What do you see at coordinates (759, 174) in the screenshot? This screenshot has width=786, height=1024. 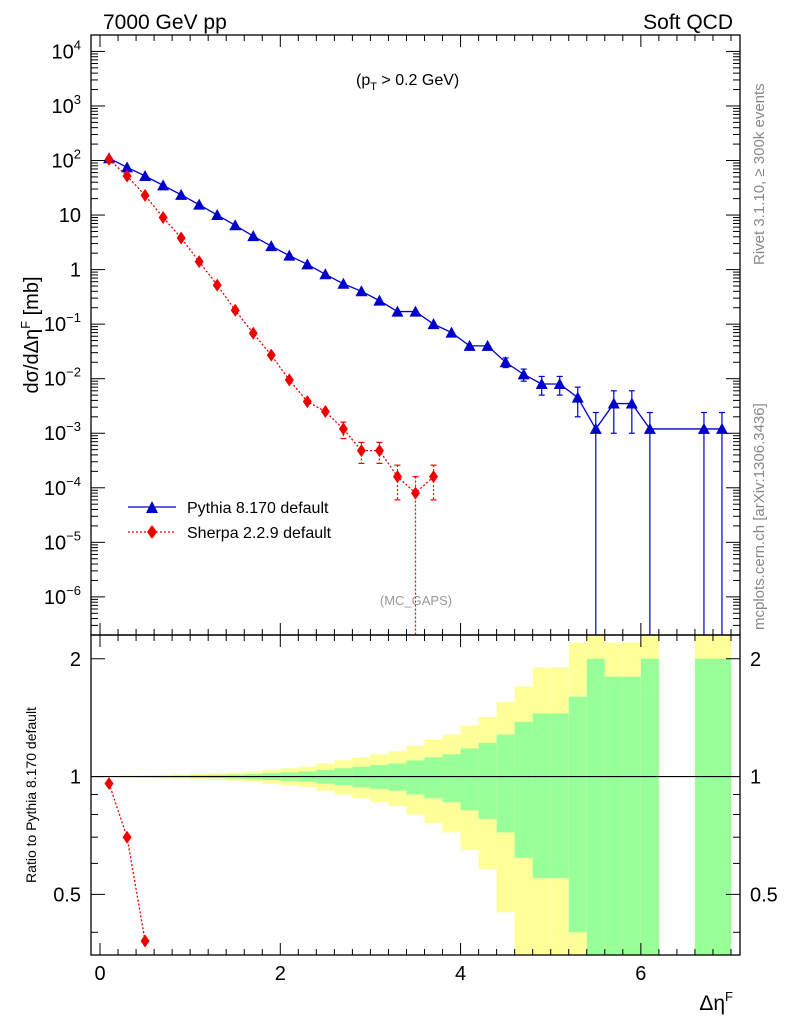 I see `rivet-version-label: Rivet 3.1.10, ≥ 300k events` at bounding box center [759, 174].